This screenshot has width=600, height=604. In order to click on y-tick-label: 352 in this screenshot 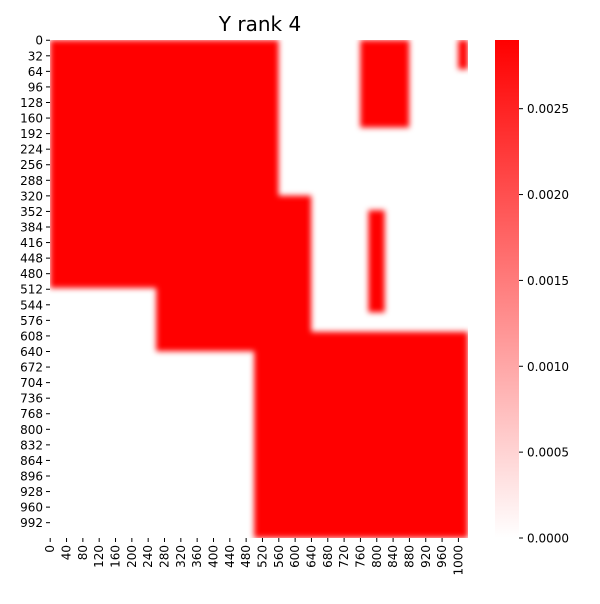, I will do `click(31, 212)`.